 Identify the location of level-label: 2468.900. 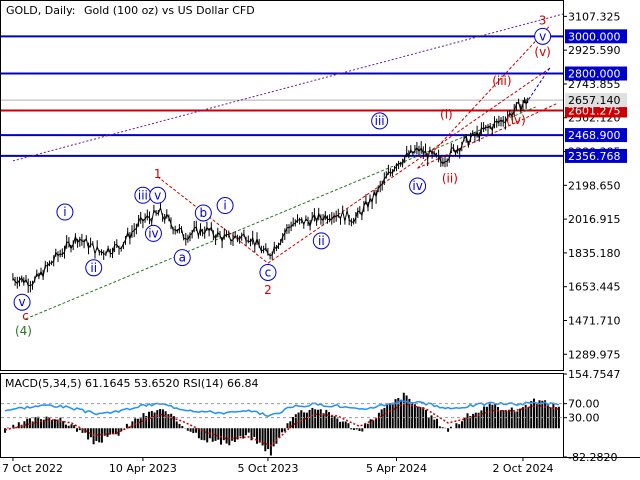
(594, 135).